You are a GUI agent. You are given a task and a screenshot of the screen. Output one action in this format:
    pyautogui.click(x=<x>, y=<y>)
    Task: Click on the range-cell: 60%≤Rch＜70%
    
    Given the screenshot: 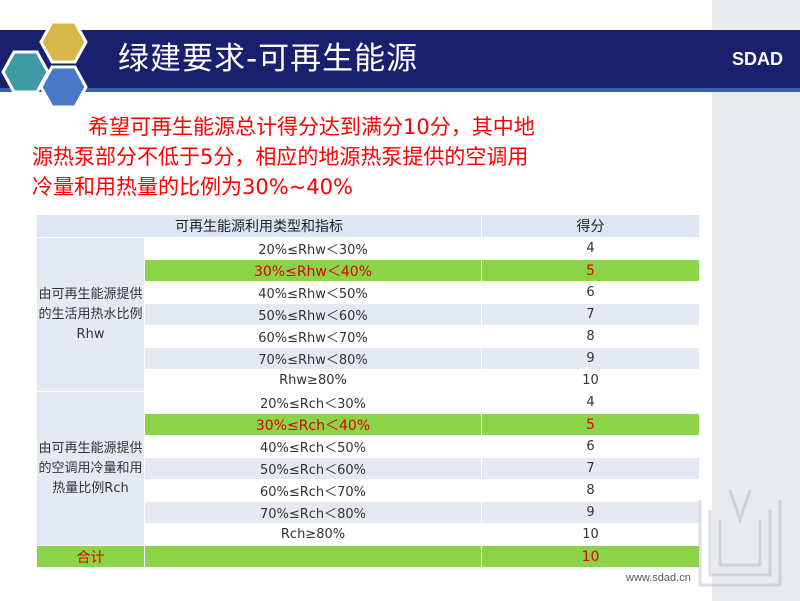 What is the action you would take?
    pyautogui.click(x=313, y=490)
    